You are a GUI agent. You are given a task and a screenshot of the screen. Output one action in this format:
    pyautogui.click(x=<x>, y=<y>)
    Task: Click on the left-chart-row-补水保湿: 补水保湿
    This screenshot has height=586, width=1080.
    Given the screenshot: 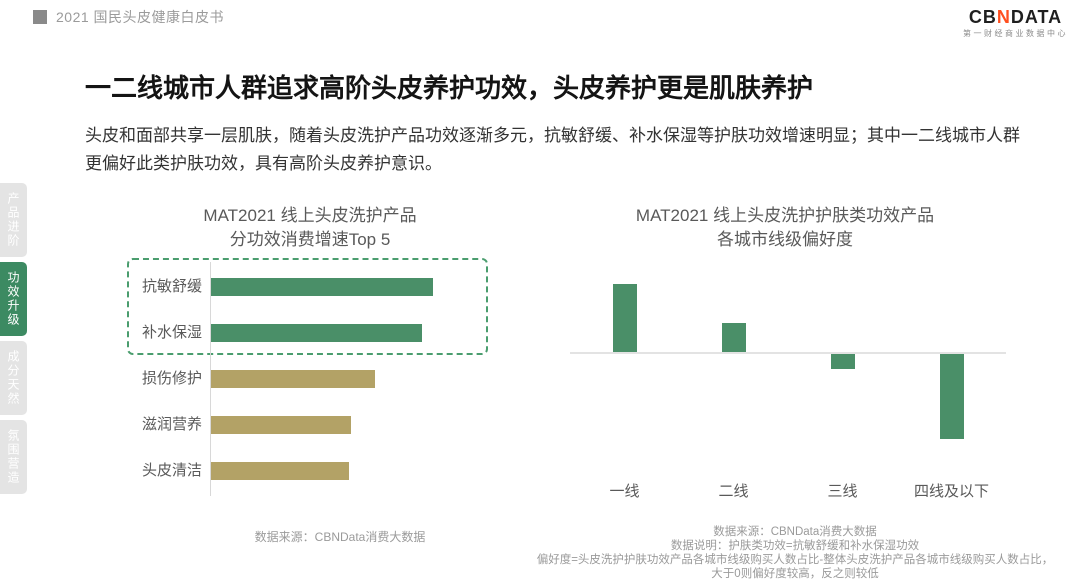 What is the action you would take?
    pyautogui.click(x=310, y=333)
    